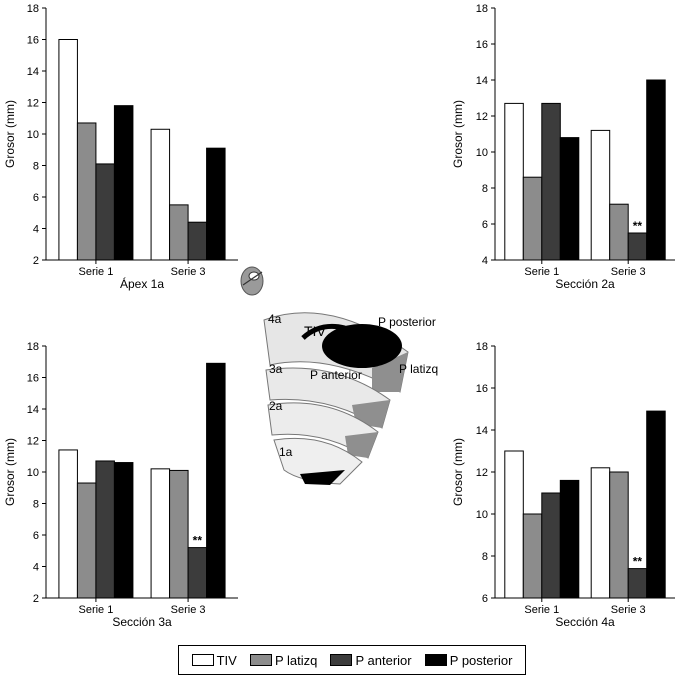  Describe the element at coordinates (275, 319) in the screenshot. I see `diagram-label-4a: 4a` at that location.